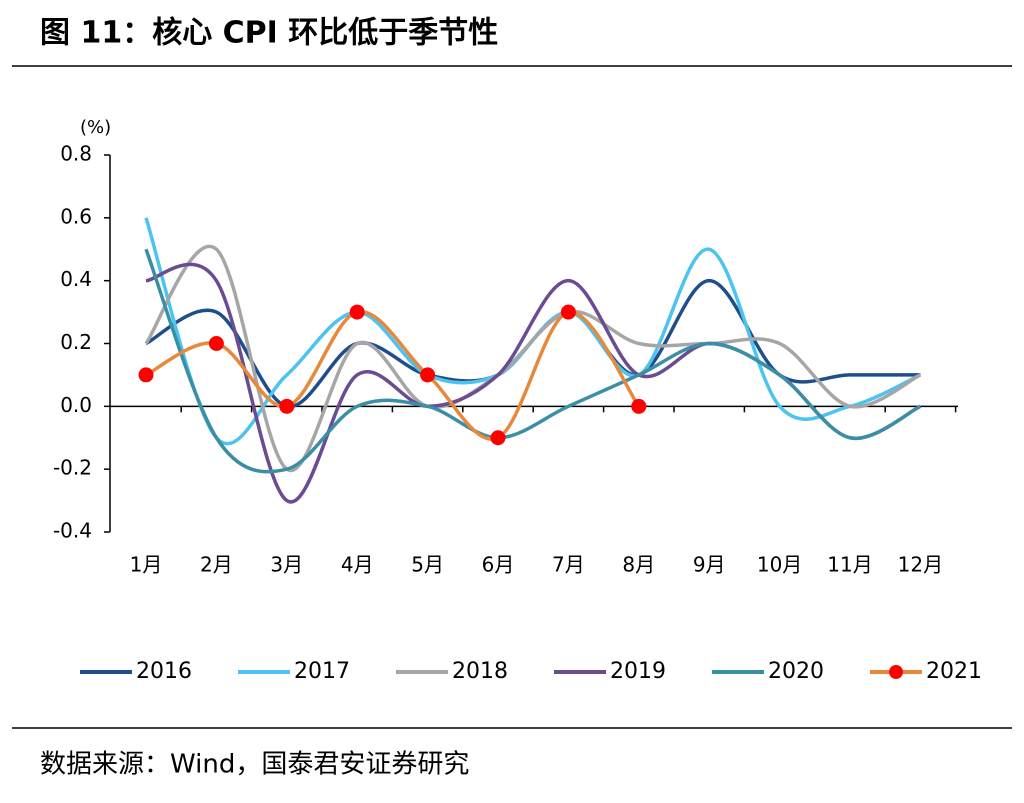 This screenshot has height=803, width=1024. Describe the element at coordinates (254, 765) in the screenshot. I see `source: 数据来源：Wind，国泰君安证券研究` at that location.